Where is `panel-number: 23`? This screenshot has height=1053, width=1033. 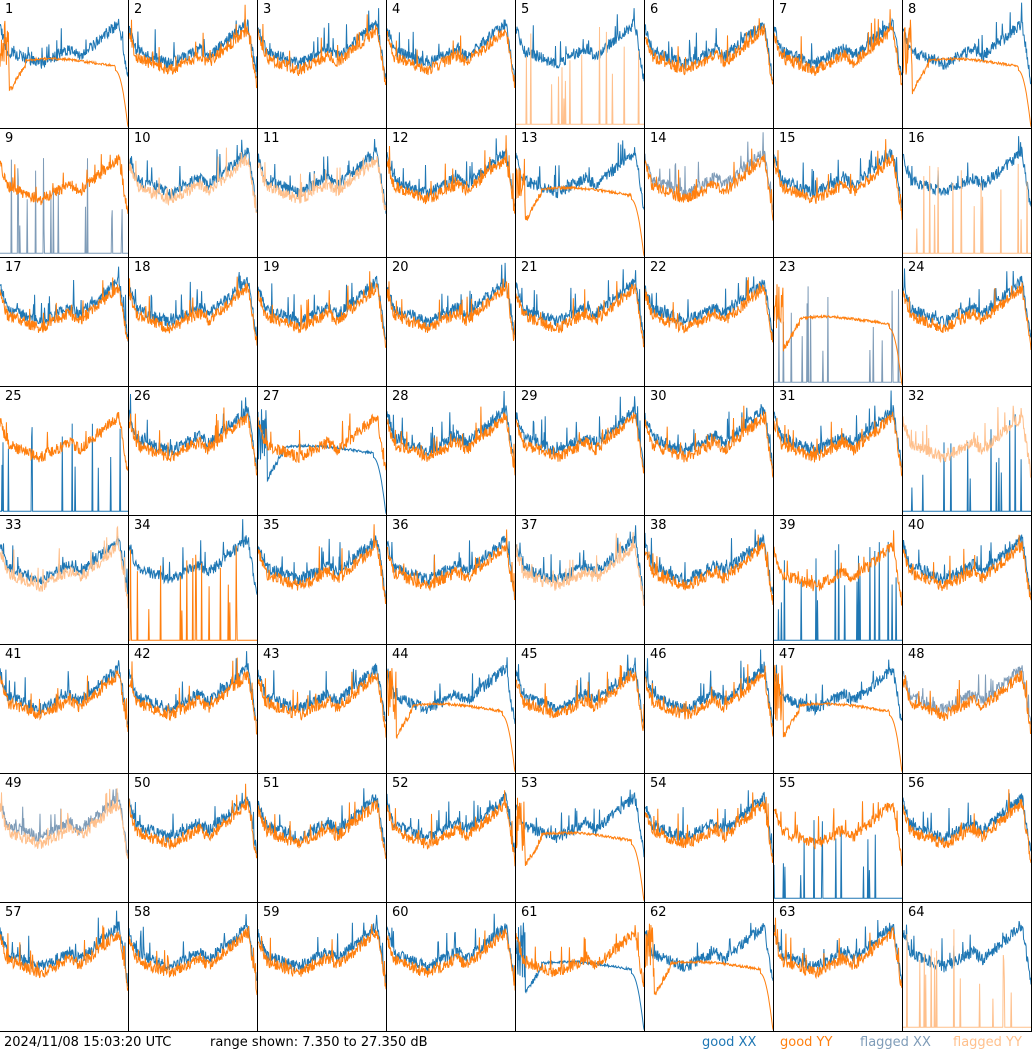
panel-number: 23 is located at coordinates (787, 267).